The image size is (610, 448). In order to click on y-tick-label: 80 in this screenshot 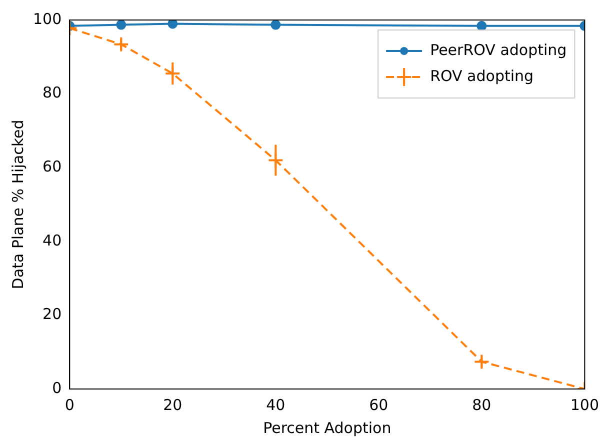, I will do `click(52, 93)`.